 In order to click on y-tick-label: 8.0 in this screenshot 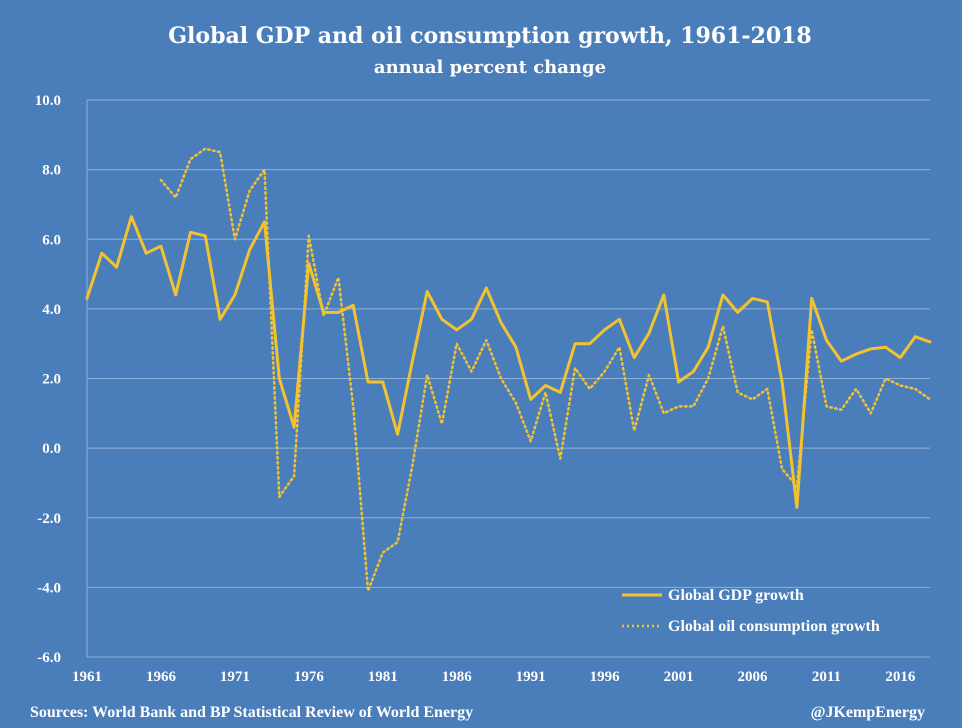, I will do `click(51, 171)`.